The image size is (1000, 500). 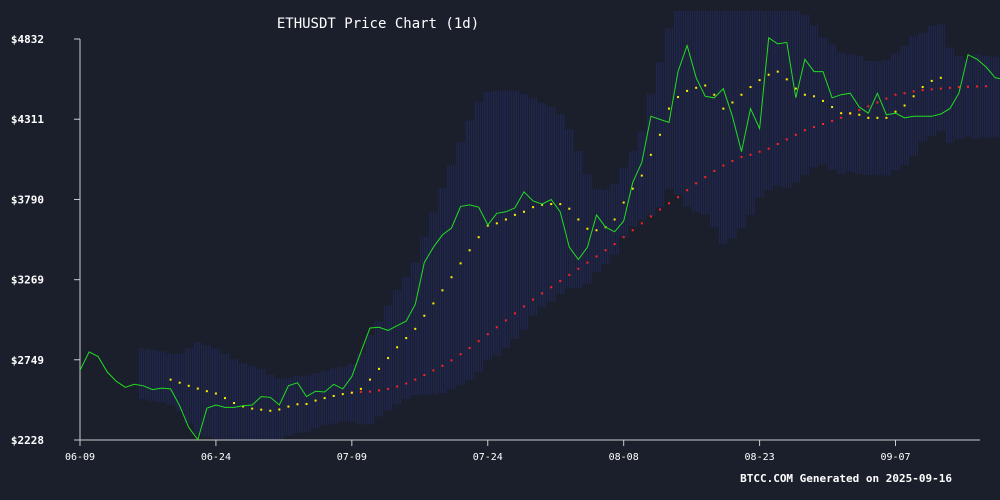 I want to click on y-tick-label: $2749, so click(x=27, y=360).